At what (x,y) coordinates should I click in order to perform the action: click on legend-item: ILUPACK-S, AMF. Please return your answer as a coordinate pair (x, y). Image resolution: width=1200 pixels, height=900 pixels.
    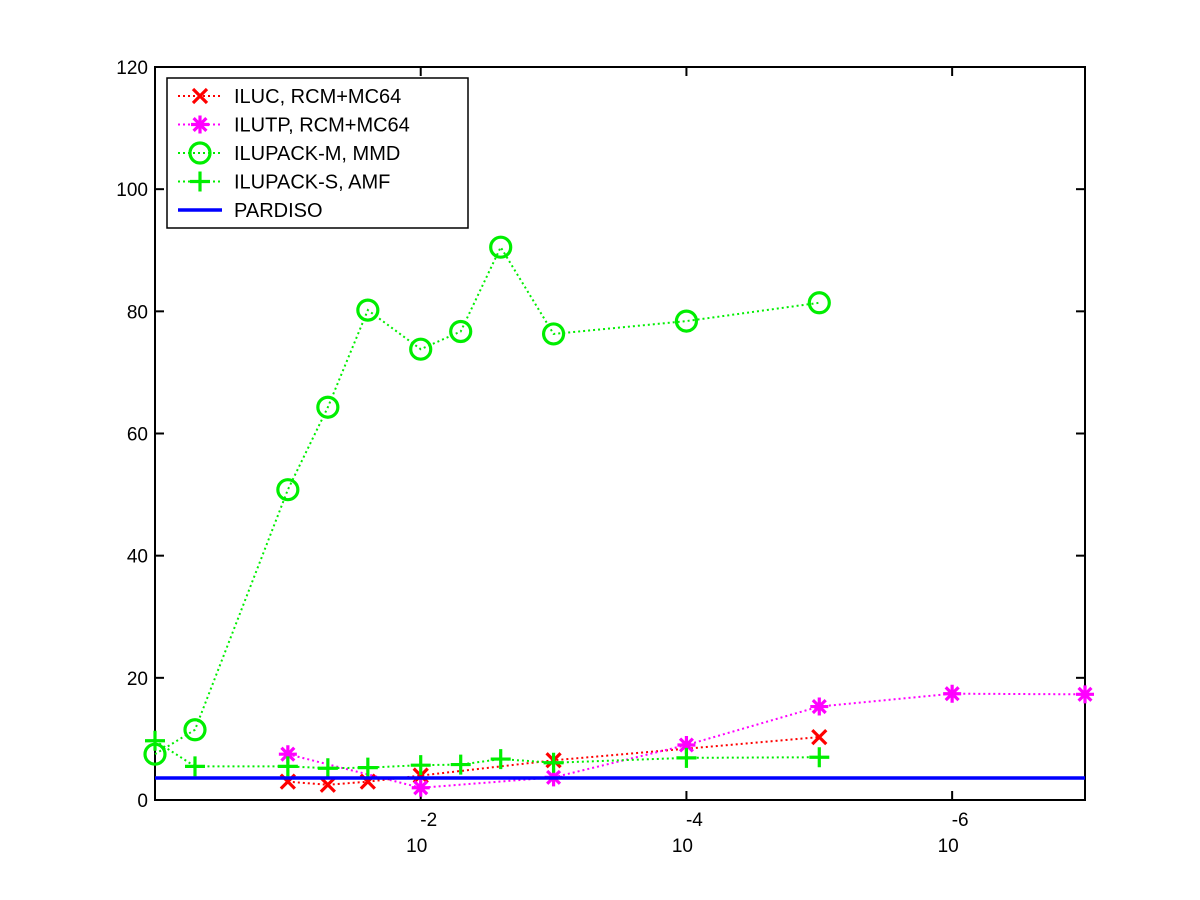
    Looking at the image, I should click on (284, 182).